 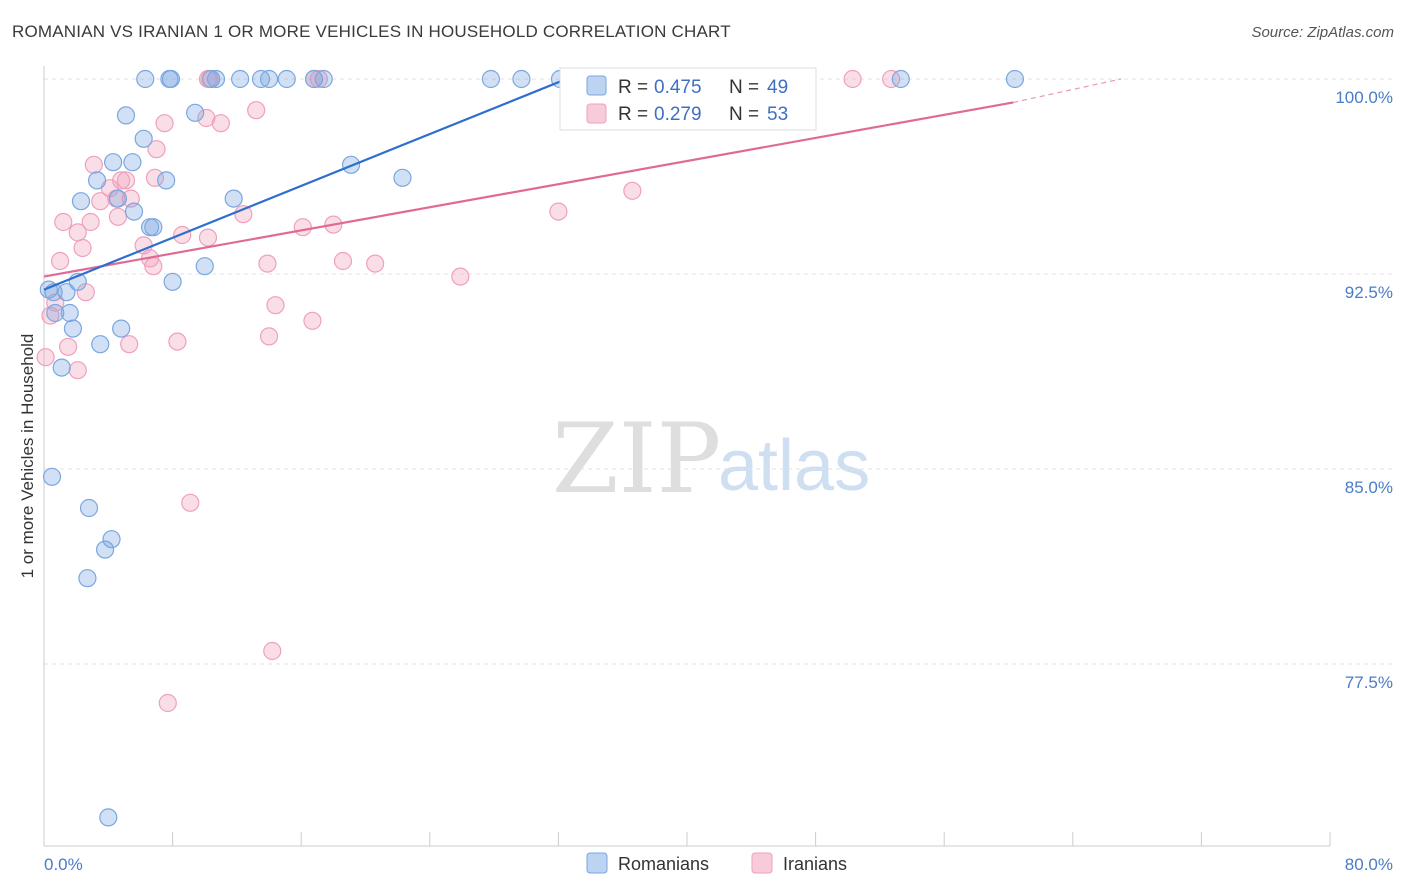 I want to click on bottom-legend-label-romanians: Romanians, so click(x=663, y=864).